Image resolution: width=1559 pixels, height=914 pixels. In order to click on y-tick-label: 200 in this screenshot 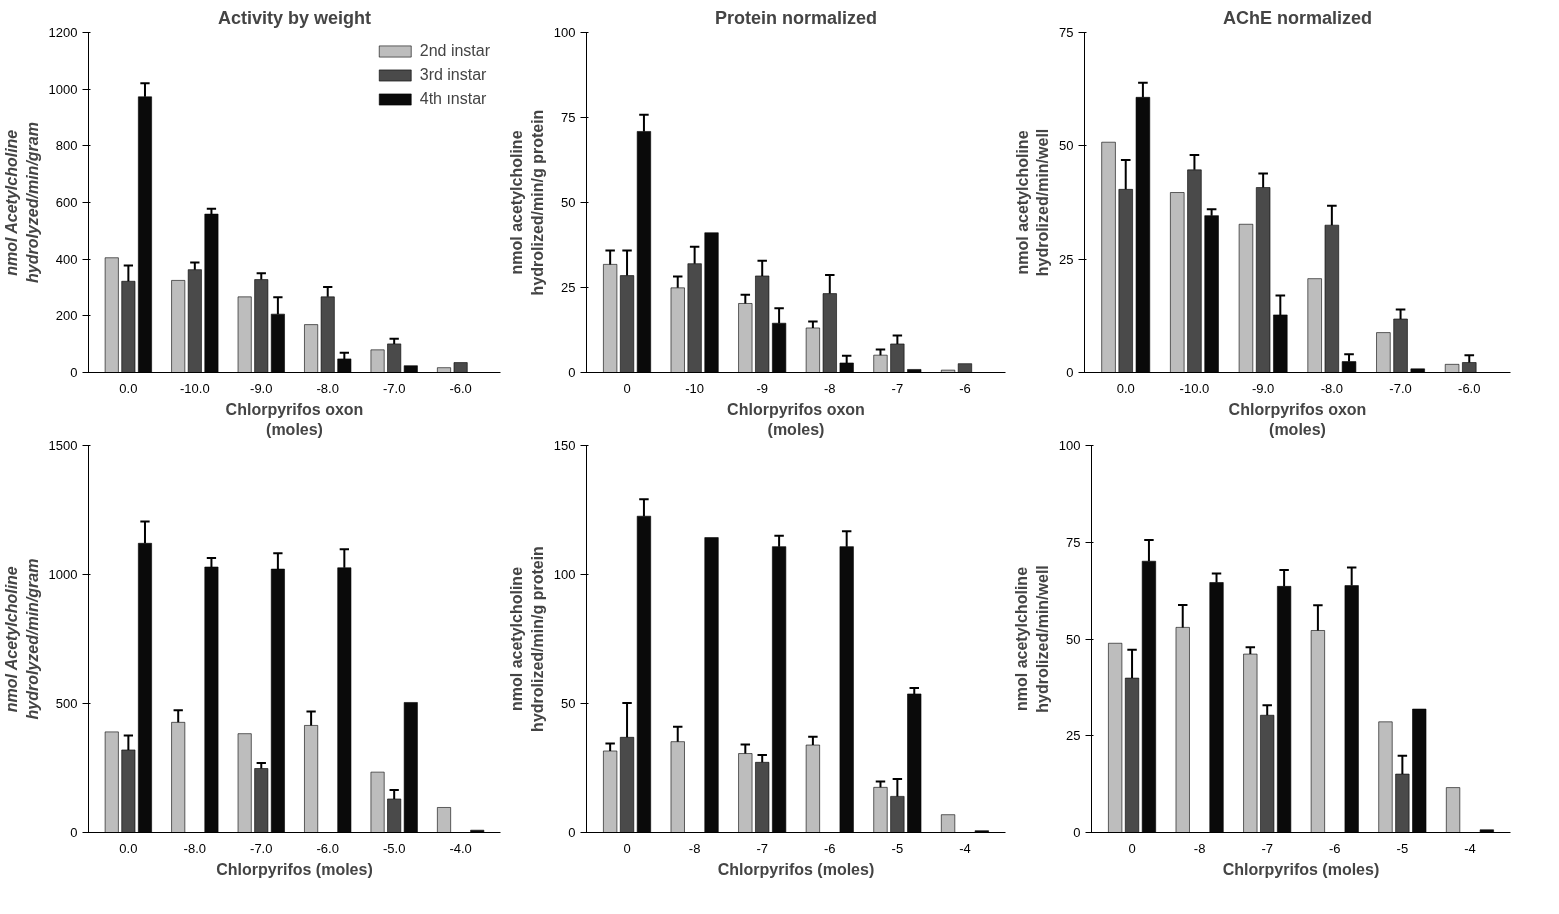, I will do `click(66, 316)`.